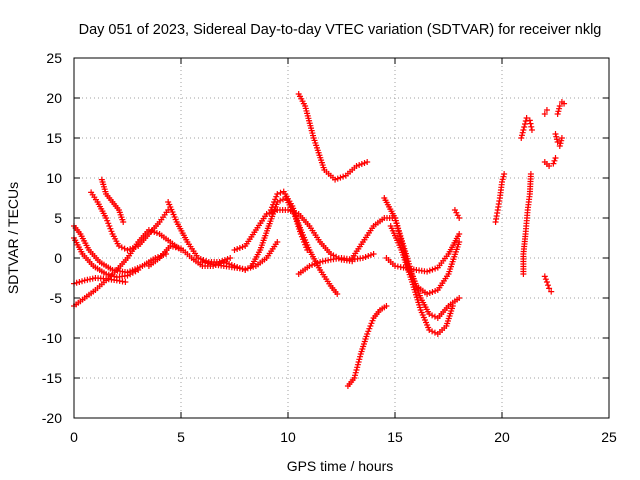 Image resolution: width=640 pixels, height=480 pixels. What do you see at coordinates (56, 298) in the screenshot?
I see `y-tick-label: -5` at bounding box center [56, 298].